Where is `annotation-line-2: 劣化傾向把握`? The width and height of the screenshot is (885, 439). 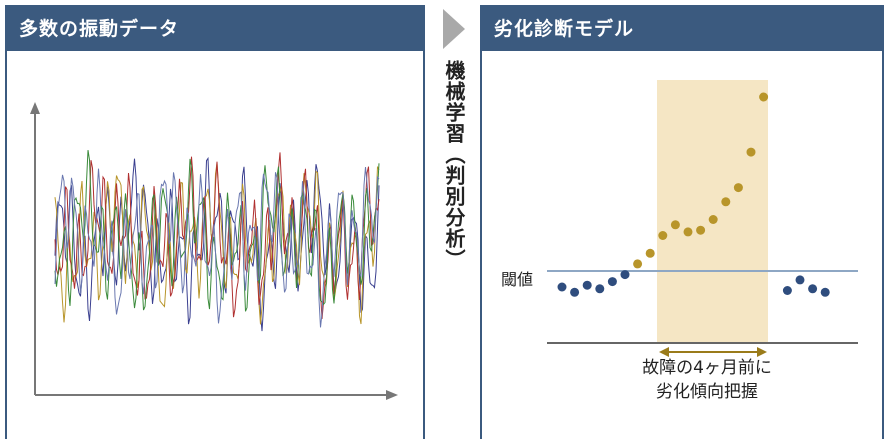
annotation-line-2: 劣化傾向把握 is located at coordinates (707, 392).